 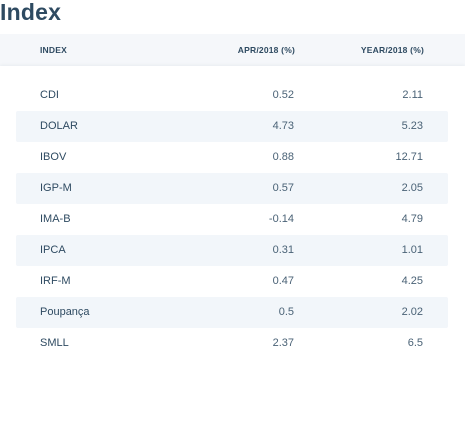 I want to click on apr-value: 0.57, so click(x=283, y=188).